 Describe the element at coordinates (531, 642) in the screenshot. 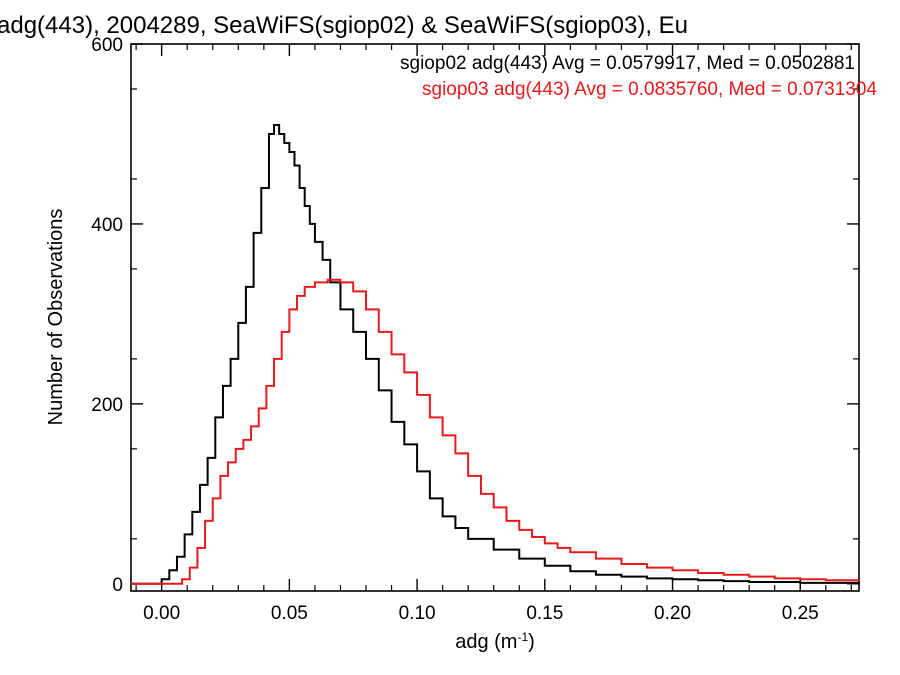

I see `x-axis-label-end: )` at that location.